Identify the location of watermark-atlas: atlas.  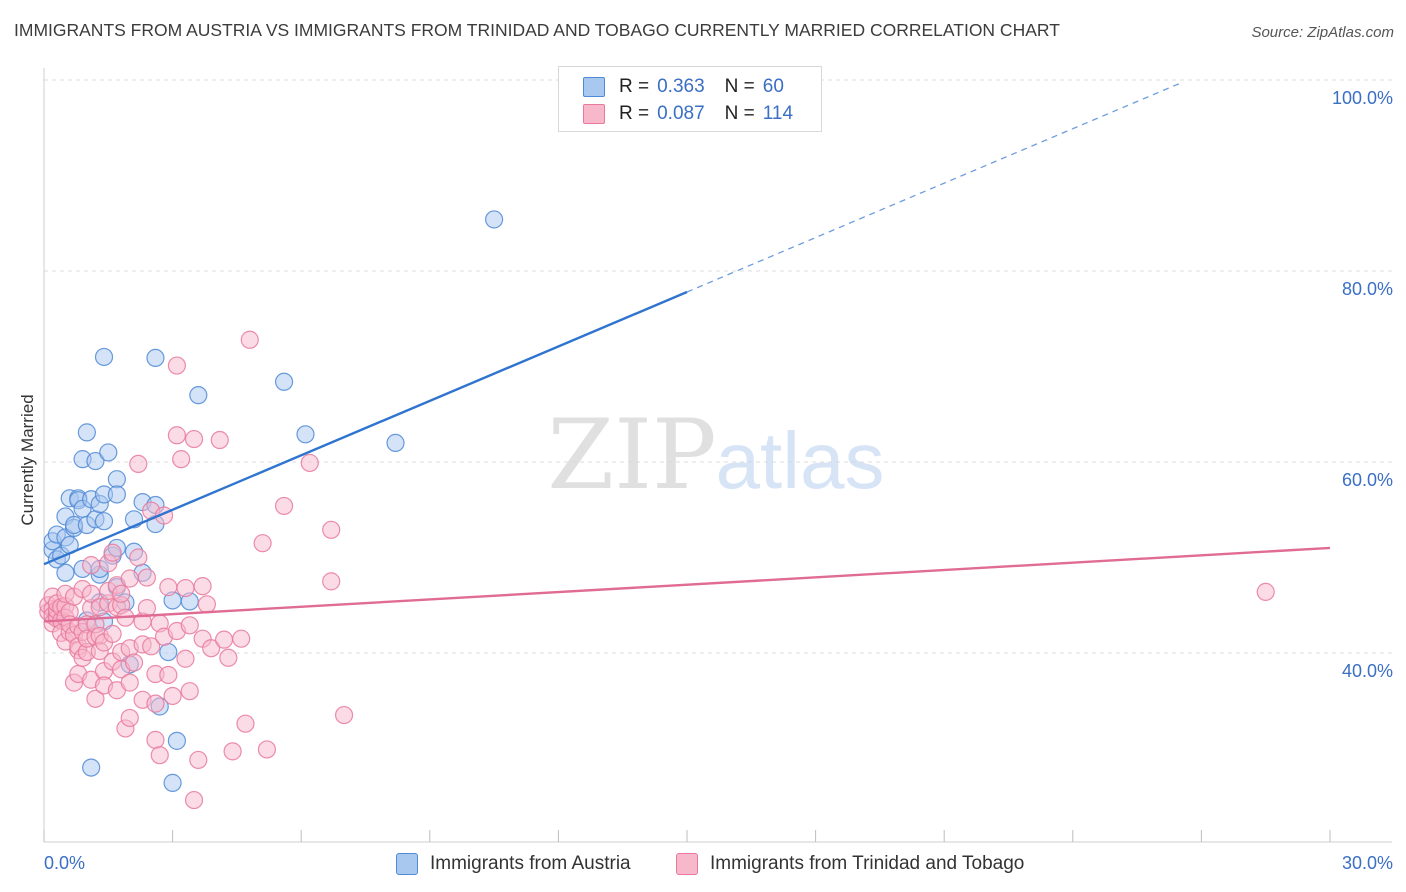
(800, 460).